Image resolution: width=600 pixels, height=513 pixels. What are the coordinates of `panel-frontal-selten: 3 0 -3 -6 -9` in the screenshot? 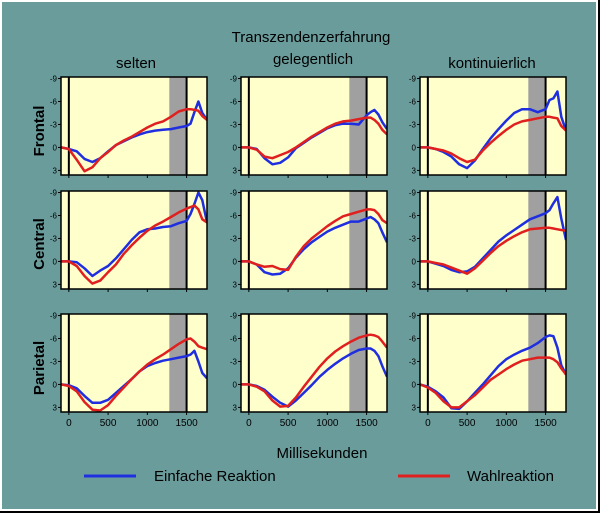 It's located at (129, 126).